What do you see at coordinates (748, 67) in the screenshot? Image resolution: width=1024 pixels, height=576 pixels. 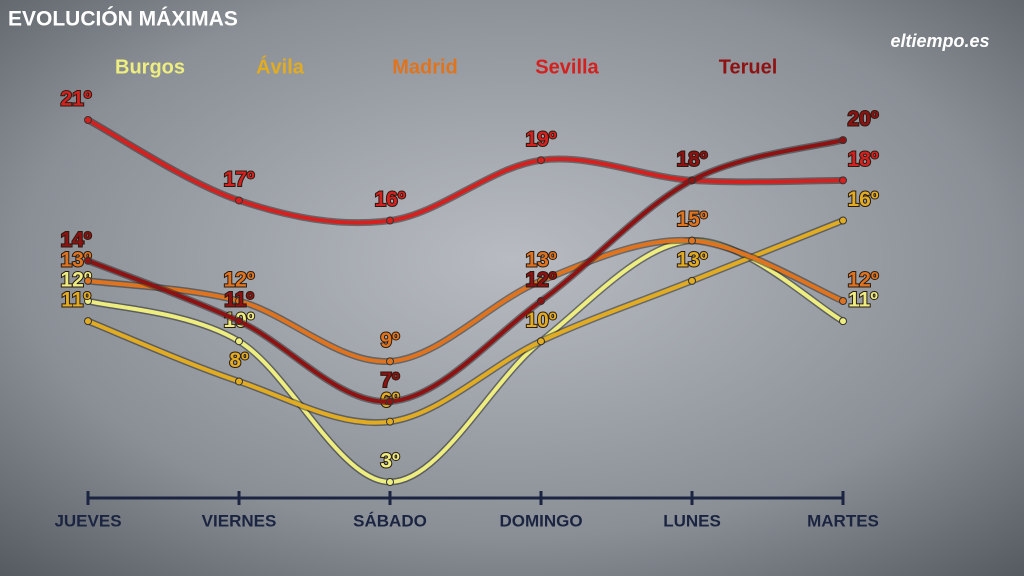 I see `legend-entry: Teruel` at bounding box center [748, 67].